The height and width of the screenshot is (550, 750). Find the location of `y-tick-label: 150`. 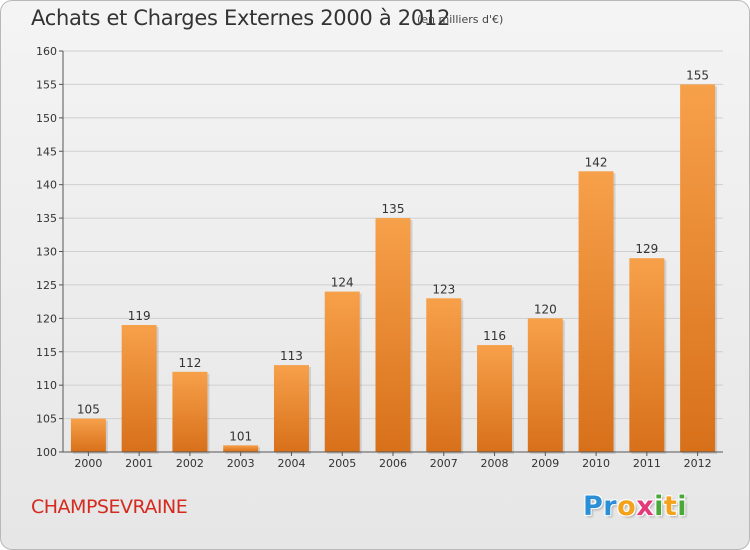

y-tick-label: 150 is located at coordinates (46, 118).